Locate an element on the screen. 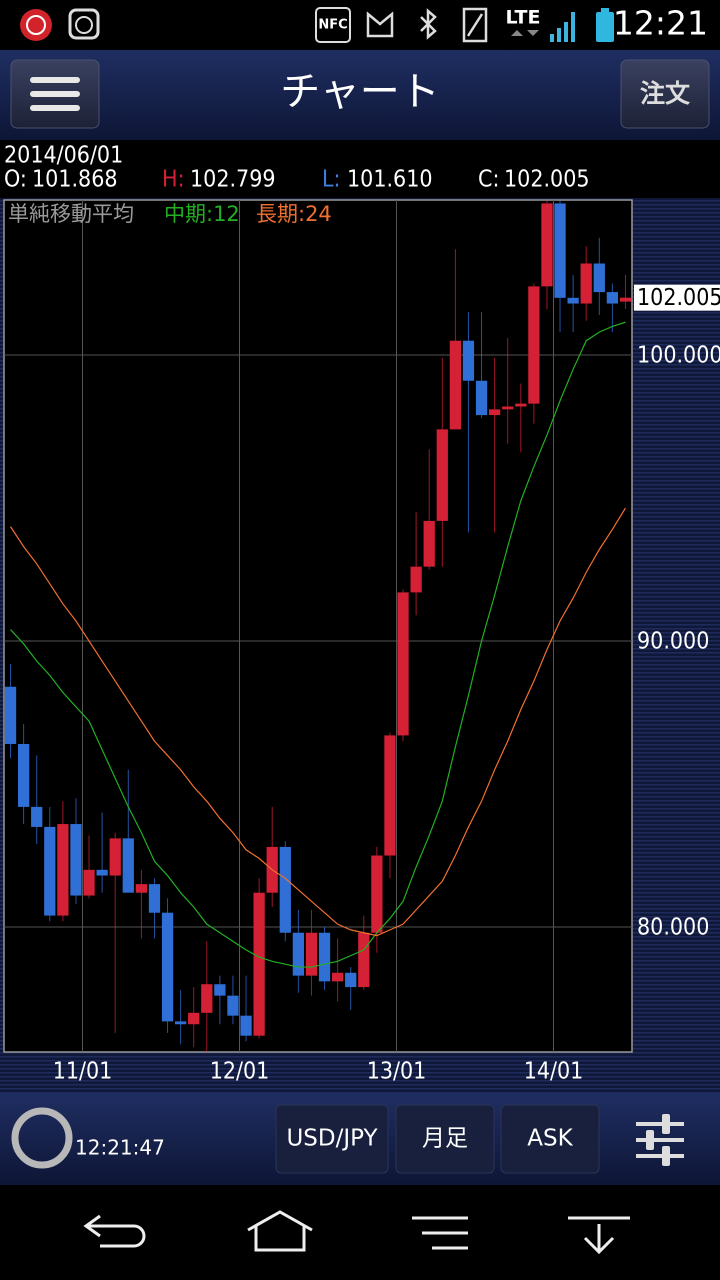 This screenshot has height=1280, width=720. x-tick-label: 13/01 is located at coordinates (397, 1072).